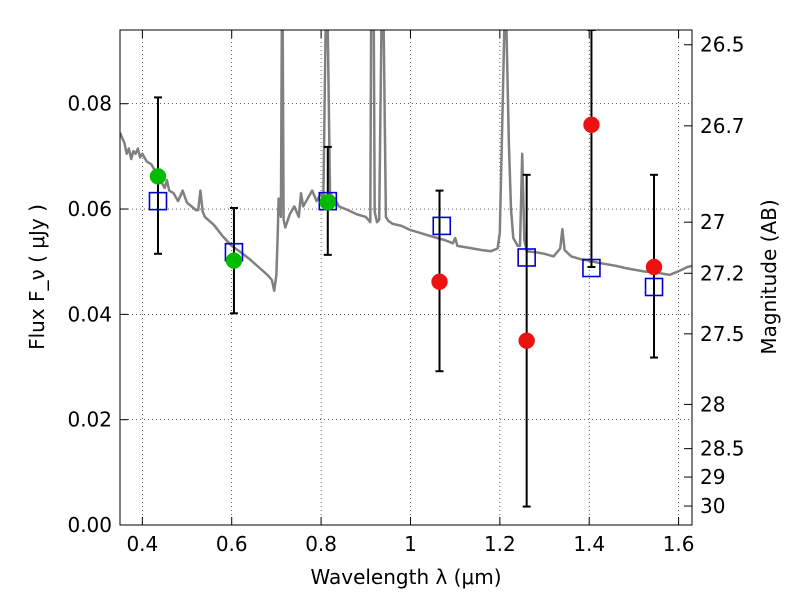 This screenshot has height=600, width=800. Describe the element at coordinates (89, 525) in the screenshot. I see `y-tick-label: 0.00` at that location.